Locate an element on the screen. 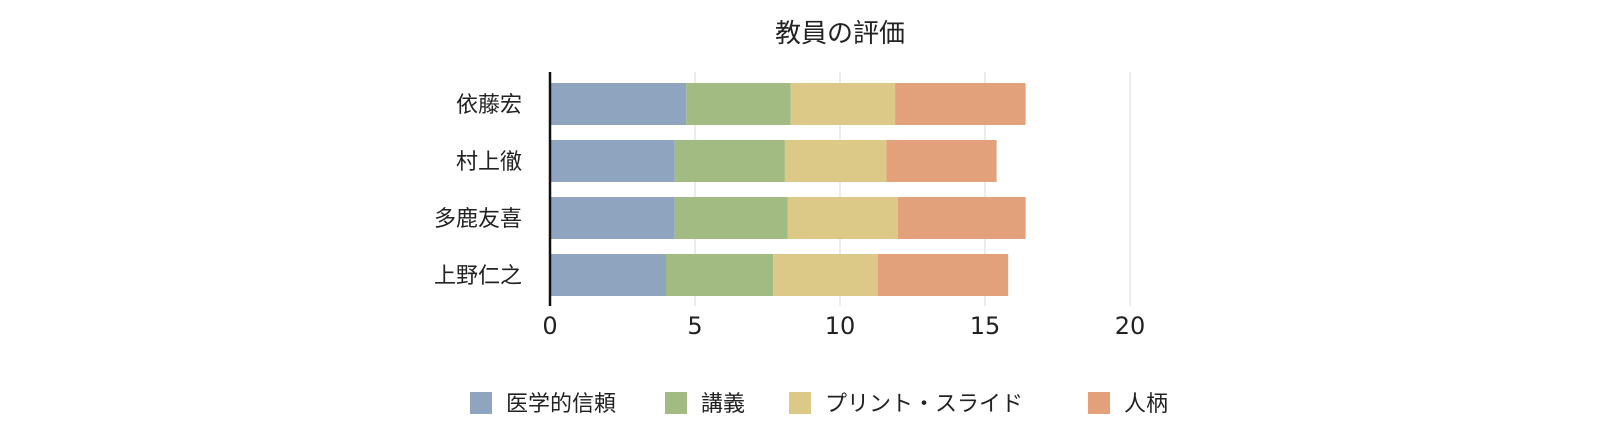 The width and height of the screenshot is (1616, 434). legend: 医学的信頼 講義 プリント・スライド 人柄 is located at coordinates (819, 404).